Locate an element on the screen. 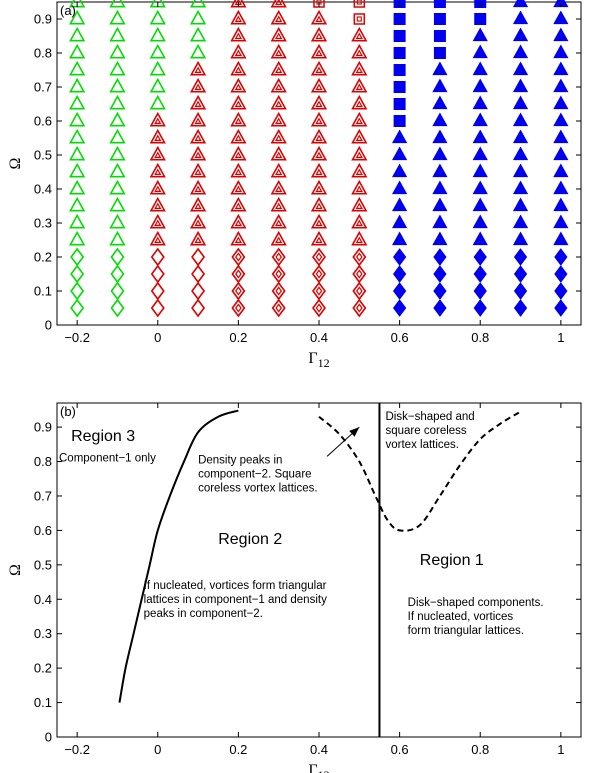 This screenshot has height=773, width=599. x-tick-label: 0.4 is located at coordinates (319, 337).